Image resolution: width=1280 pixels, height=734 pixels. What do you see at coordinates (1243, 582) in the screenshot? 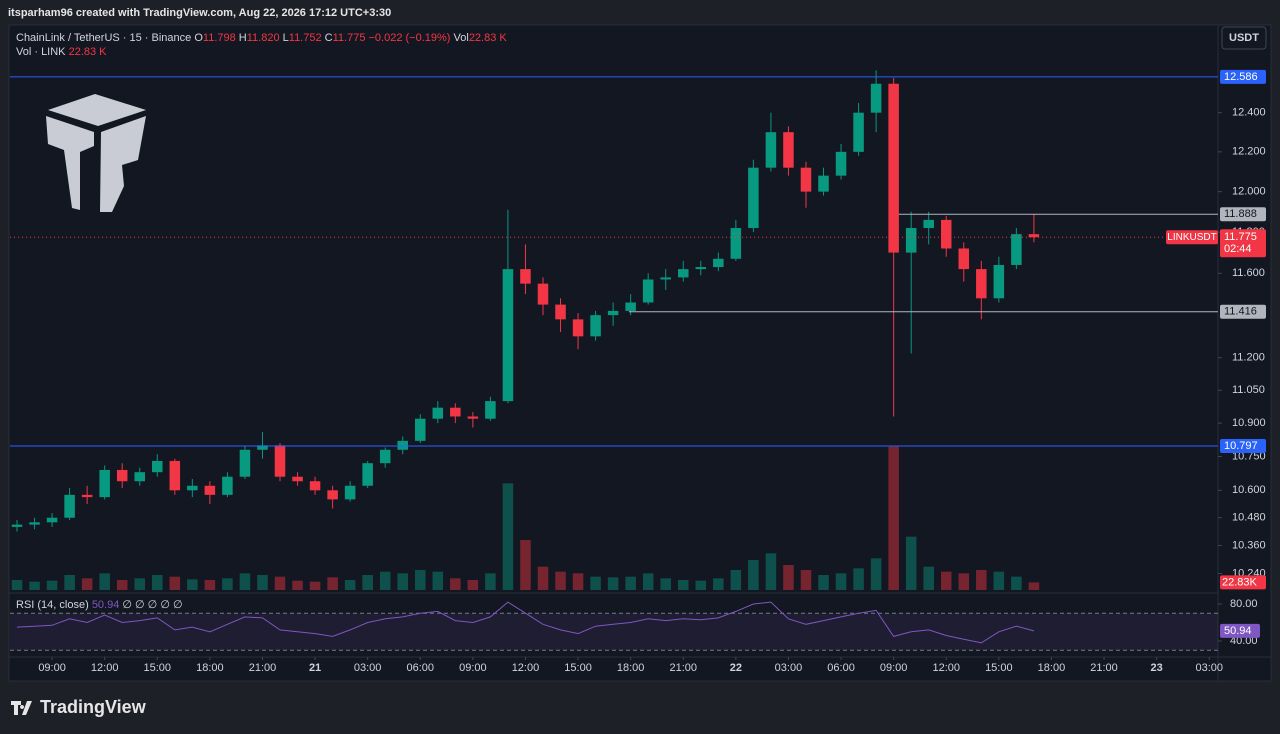
I see `volume-tag` at bounding box center [1243, 582].